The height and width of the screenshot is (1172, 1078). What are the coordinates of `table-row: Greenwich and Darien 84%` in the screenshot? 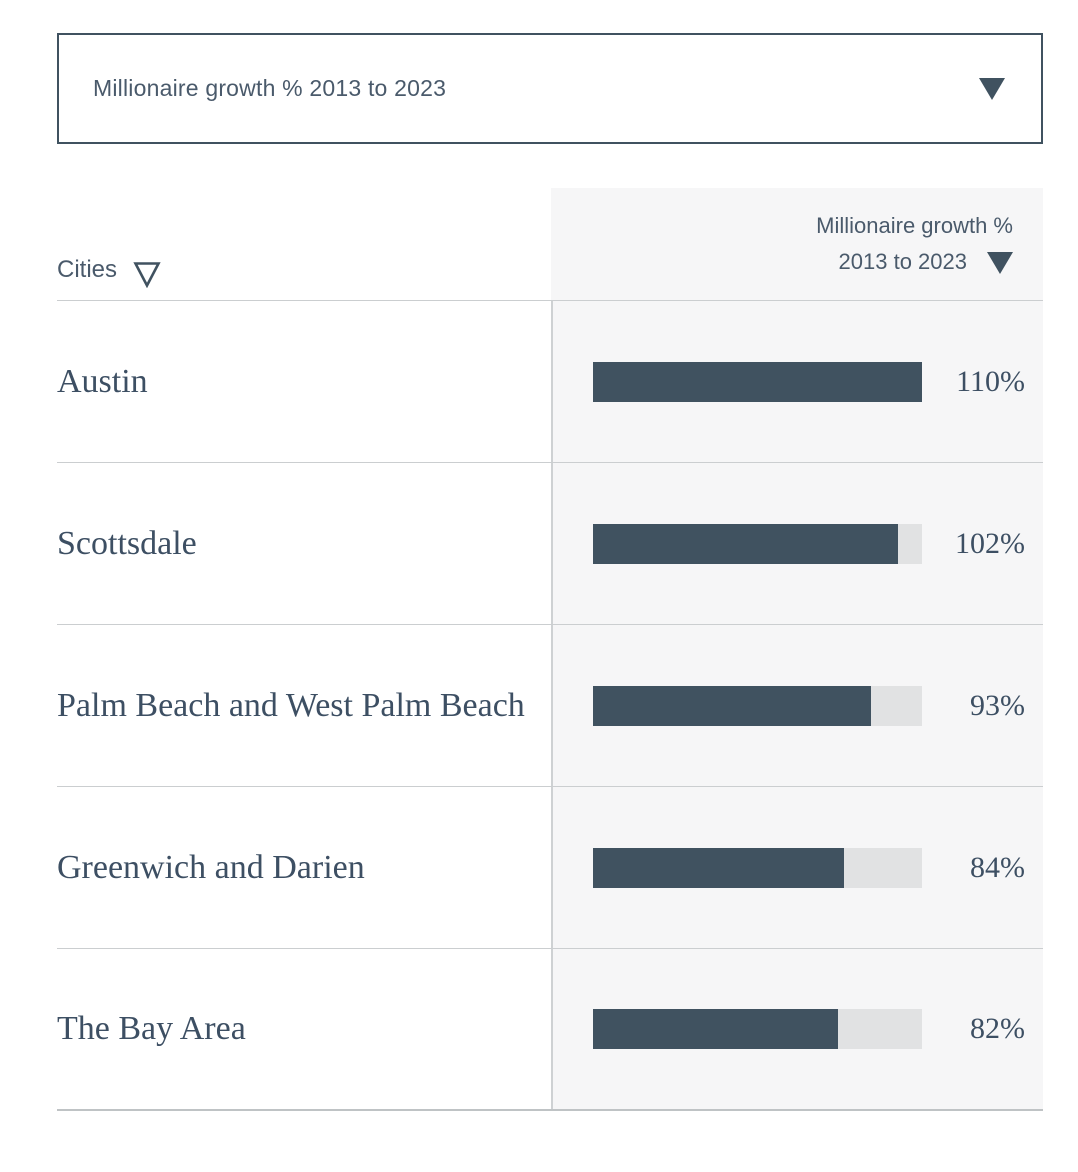 It's located at (550, 868).